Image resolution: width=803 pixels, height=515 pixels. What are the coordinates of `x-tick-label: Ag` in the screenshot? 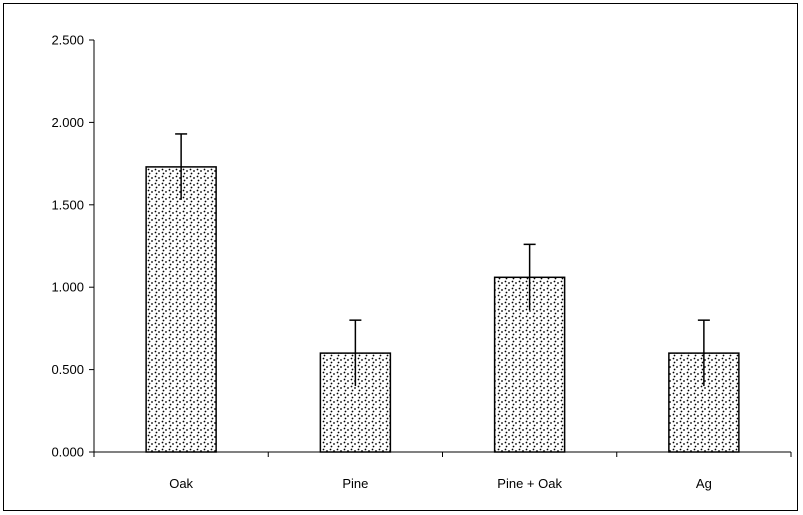 It's located at (704, 483).